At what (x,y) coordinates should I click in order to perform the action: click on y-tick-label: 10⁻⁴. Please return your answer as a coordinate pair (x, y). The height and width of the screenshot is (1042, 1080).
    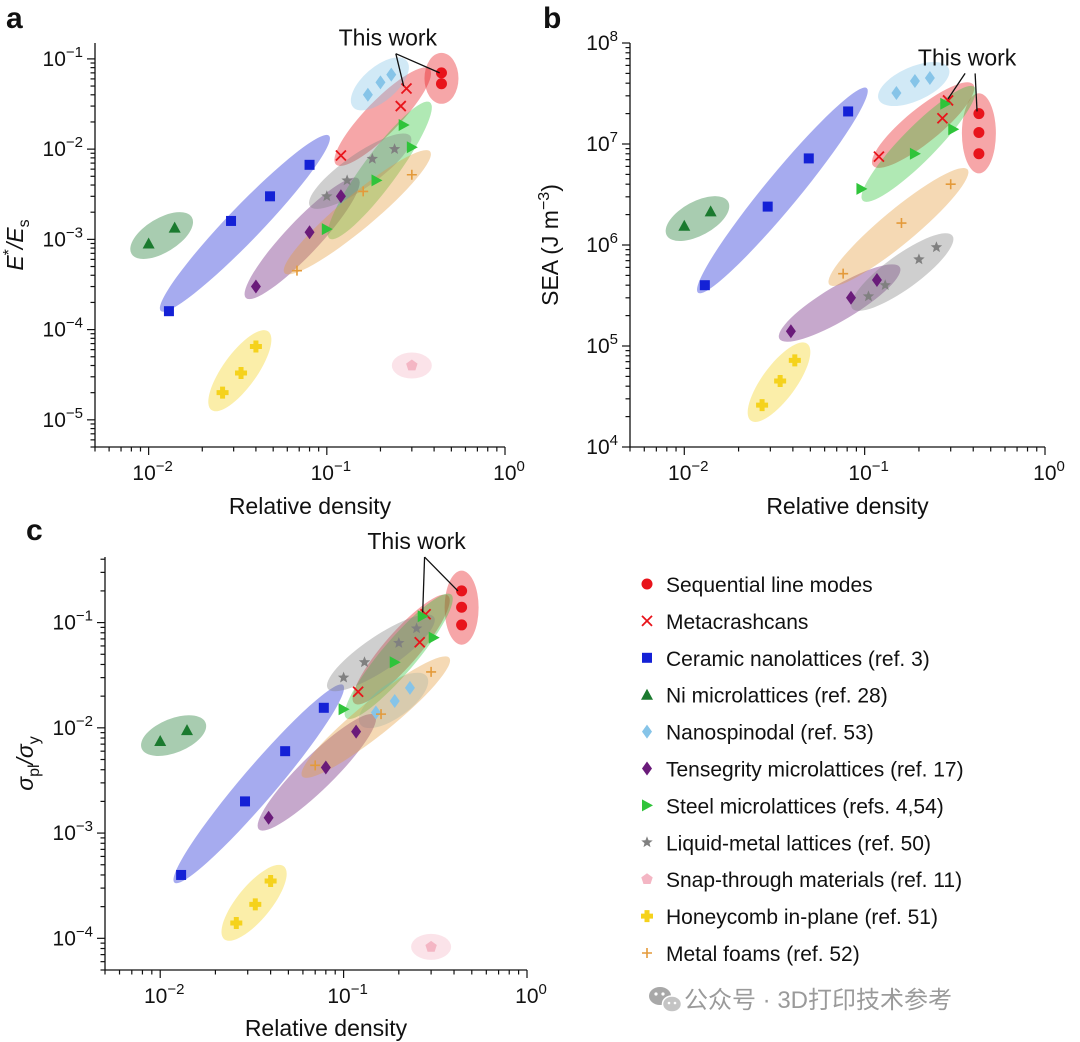
    Looking at the image, I should click on (73, 936).